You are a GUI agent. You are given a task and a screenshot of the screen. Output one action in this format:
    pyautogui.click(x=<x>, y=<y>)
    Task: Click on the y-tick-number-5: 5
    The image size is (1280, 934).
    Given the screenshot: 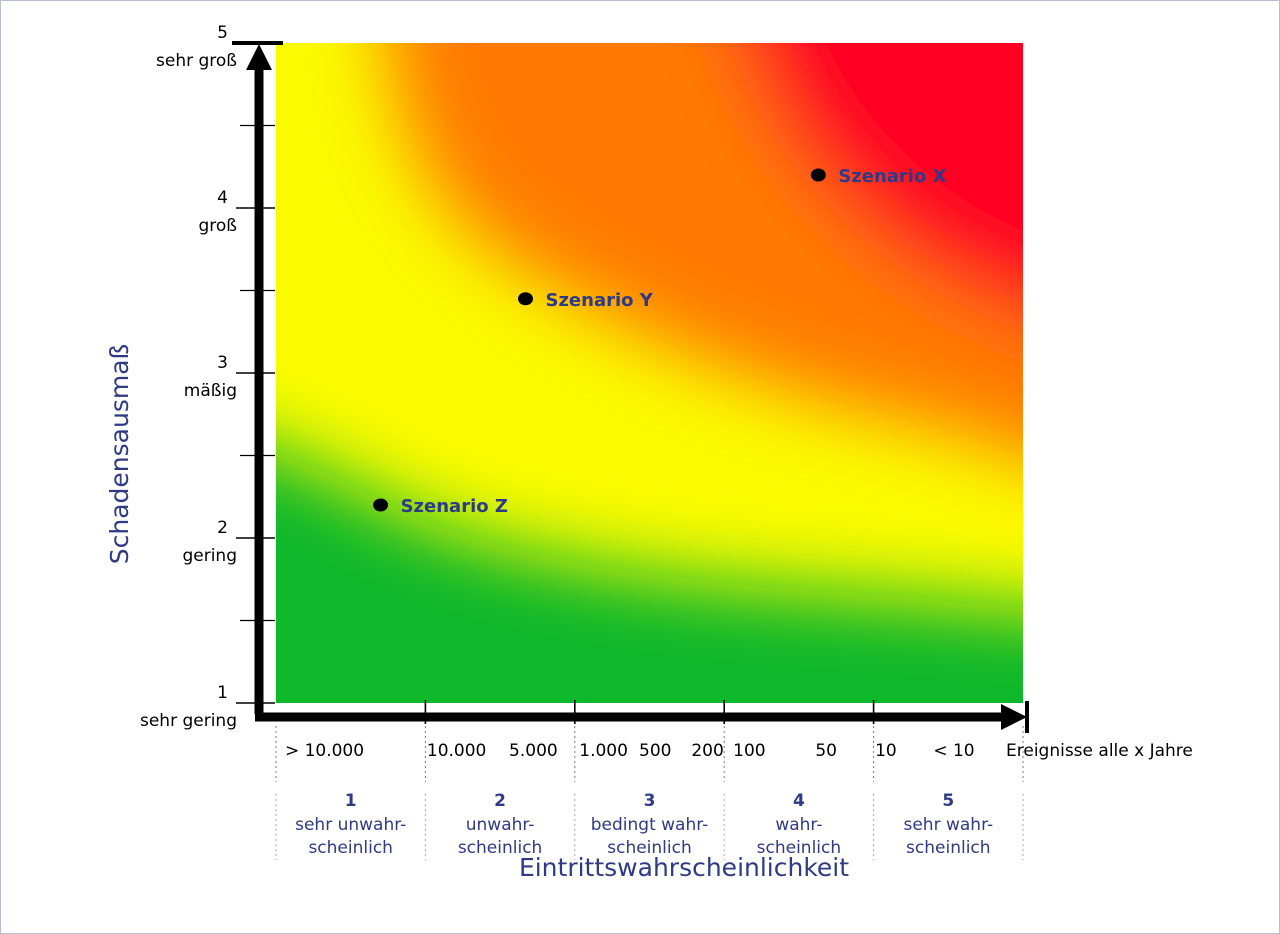 What is the action you would take?
    pyautogui.click(x=222, y=33)
    